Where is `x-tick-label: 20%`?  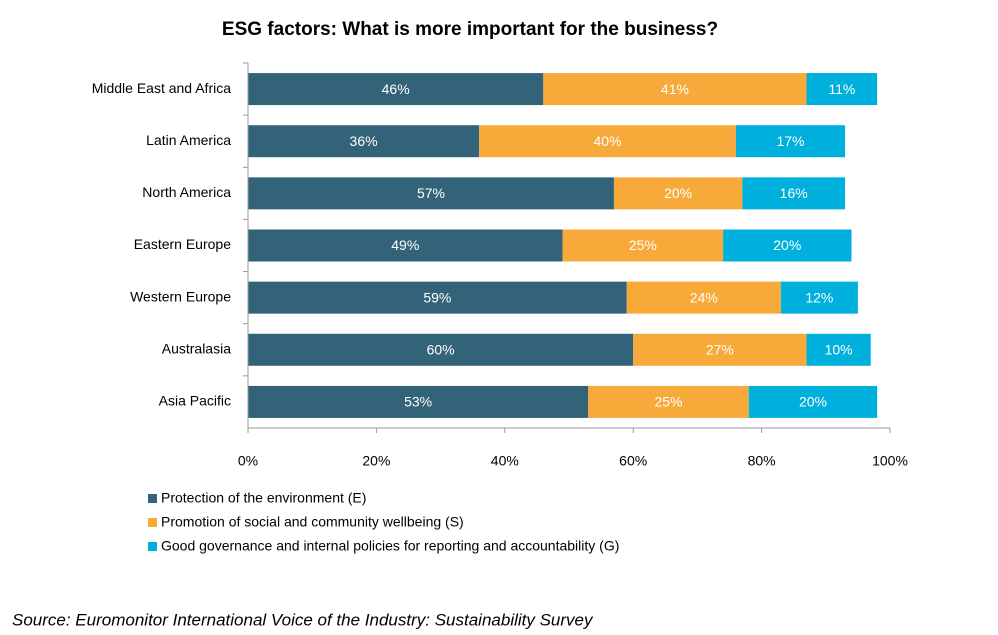 x-tick-label: 20% is located at coordinates (376, 461).